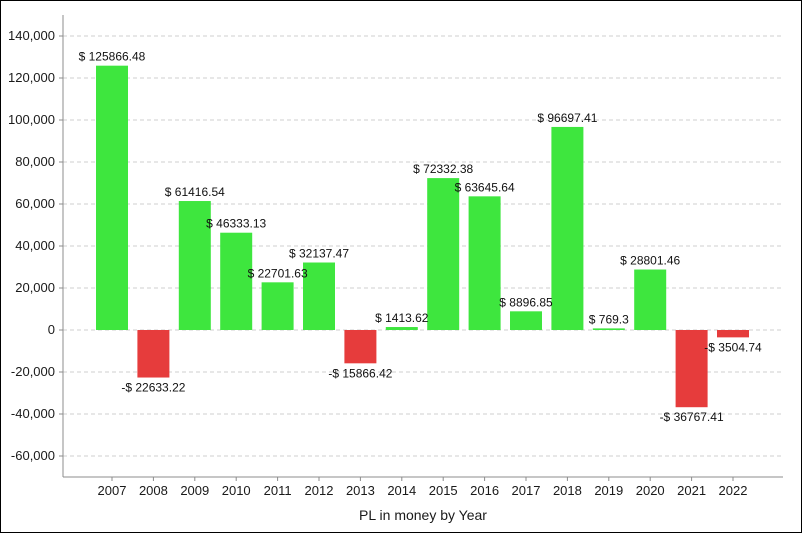 The height and width of the screenshot is (534, 802). Describe the element at coordinates (319, 296) in the screenshot. I see `bar-2012` at that location.